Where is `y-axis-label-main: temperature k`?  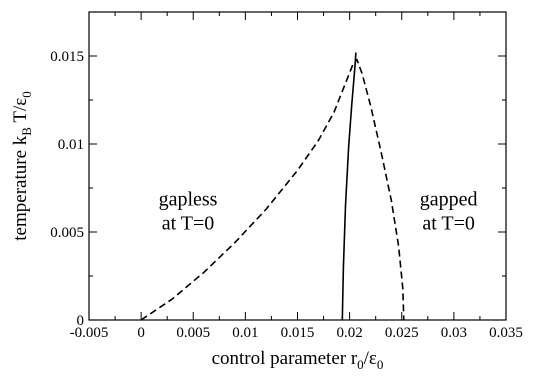
y-axis-label-main: temperature k is located at coordinates (20, 187).